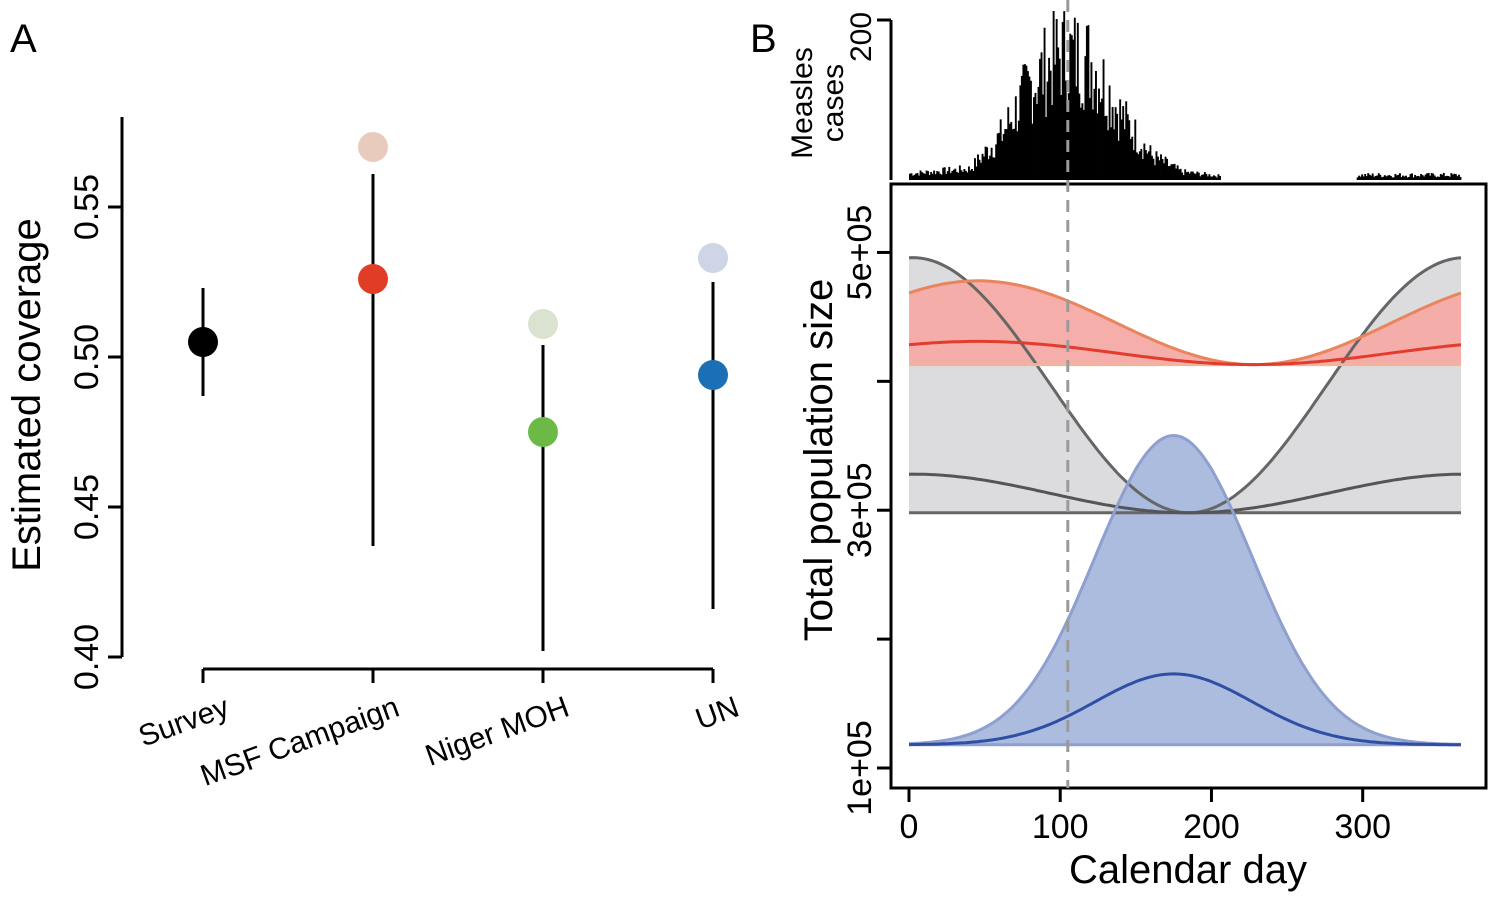 The width and height of the screenshot is (1495, 904). I want to click on histogram-y-tick-label: 200, so click(861, 37).